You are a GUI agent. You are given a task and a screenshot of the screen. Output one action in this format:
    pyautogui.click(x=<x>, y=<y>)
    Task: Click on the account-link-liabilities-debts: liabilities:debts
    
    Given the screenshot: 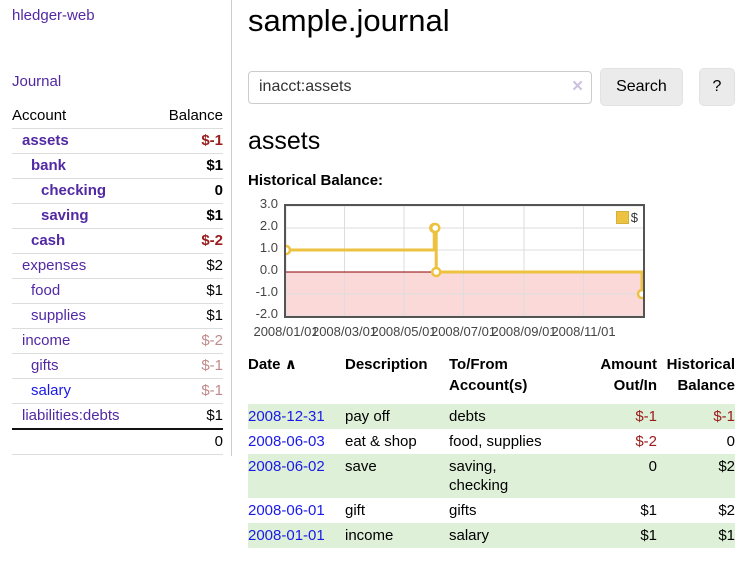 What is the action you would take?
    pyautogui.click(x=71, y=415)
    